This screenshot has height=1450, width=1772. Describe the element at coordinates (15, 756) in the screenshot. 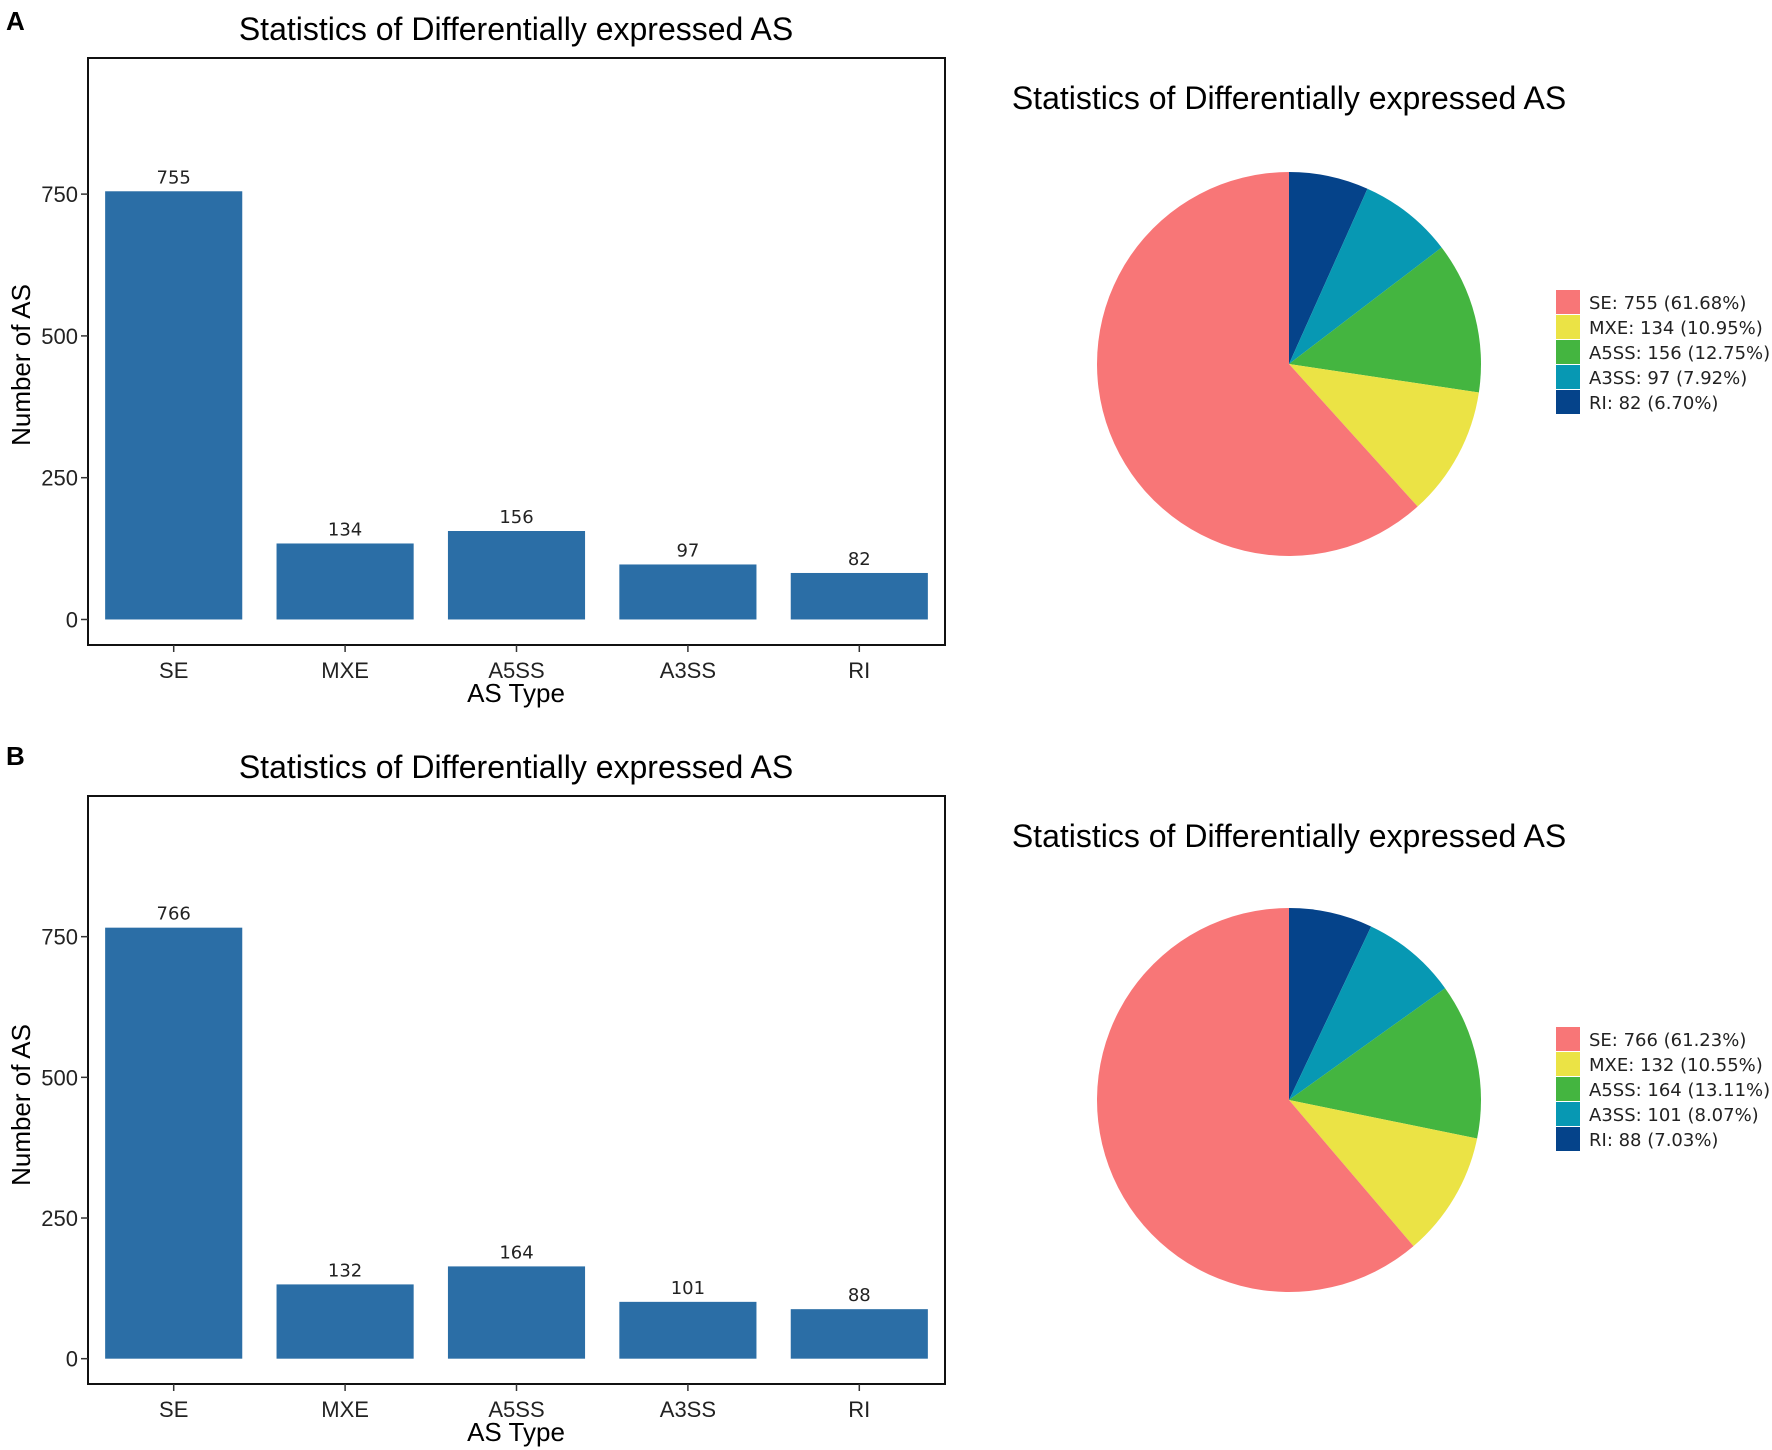

I see `panel-label-b: B` at that location.